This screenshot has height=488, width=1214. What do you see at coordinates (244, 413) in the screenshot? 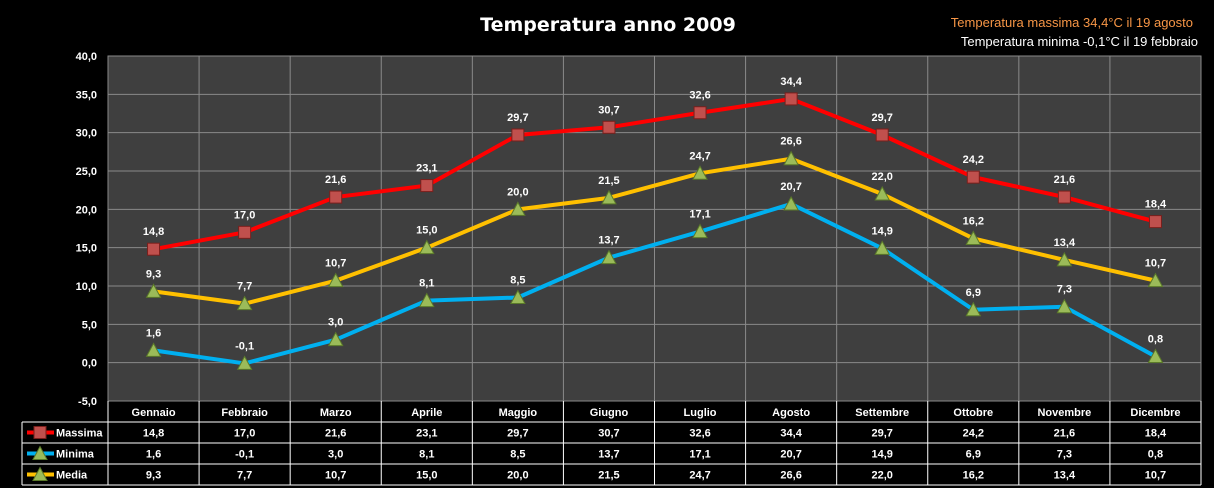
I see `category-label: Febbraio` at bounding box center [244, 413].